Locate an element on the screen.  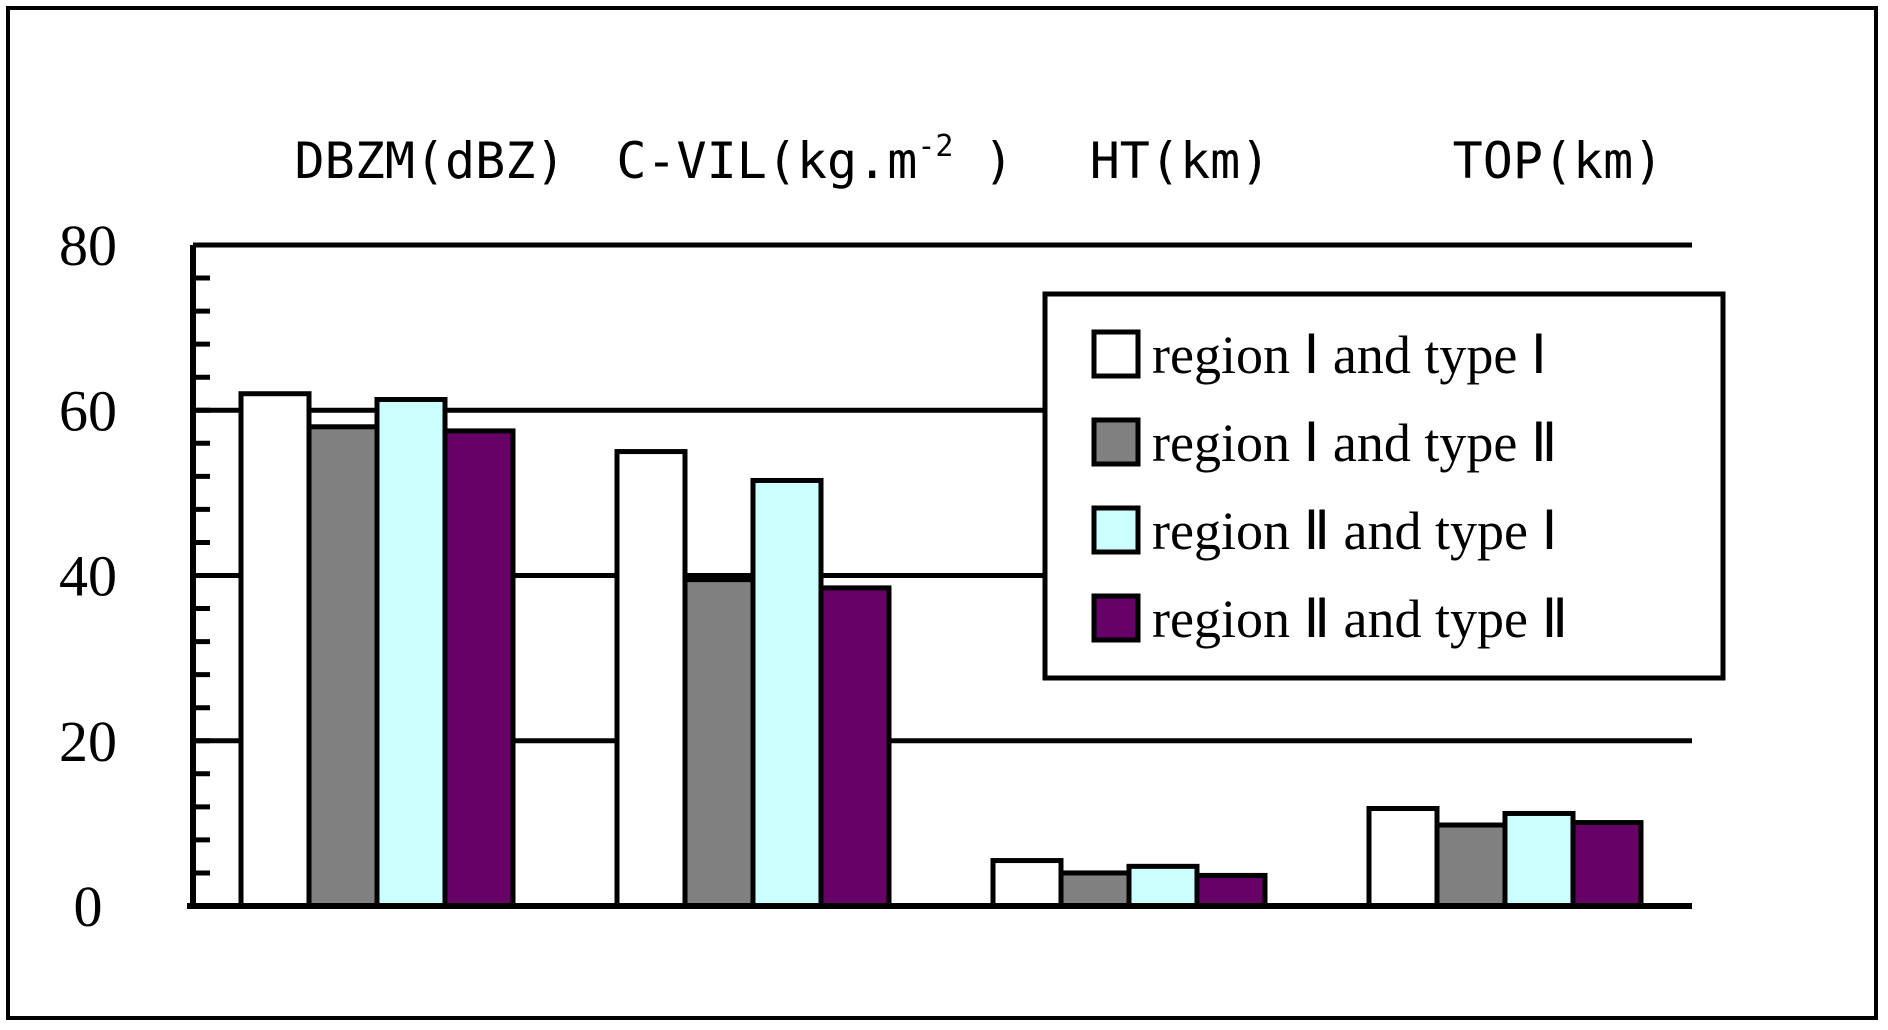
bar-series2-cat0 is located at coordinates (411, 653).